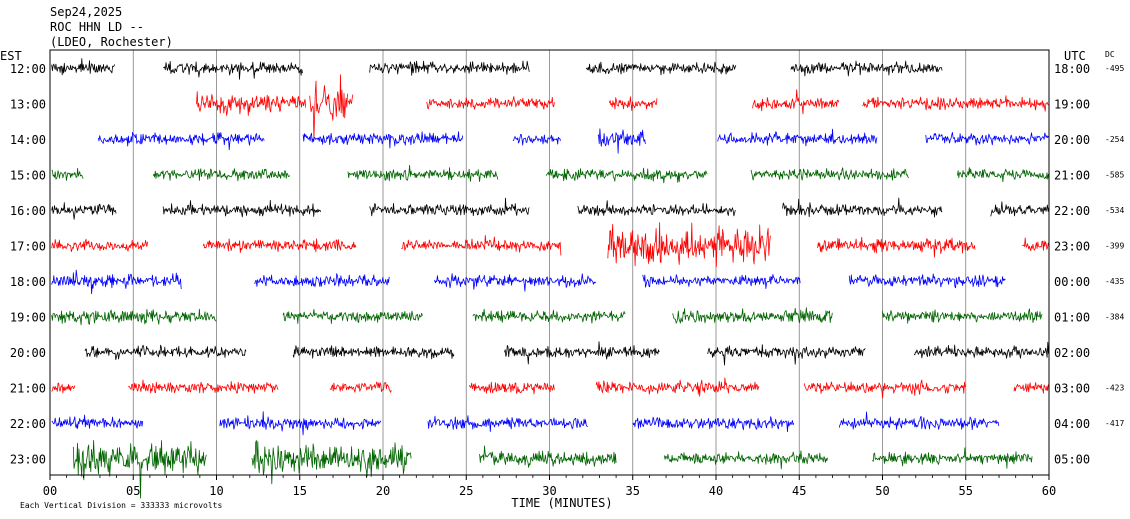 This screenshot has width=1130, height=519. What do you see at coordinates (28, 69) in the screenshot?
I see `est-label: 12:00` at bounding box center [28, 69].